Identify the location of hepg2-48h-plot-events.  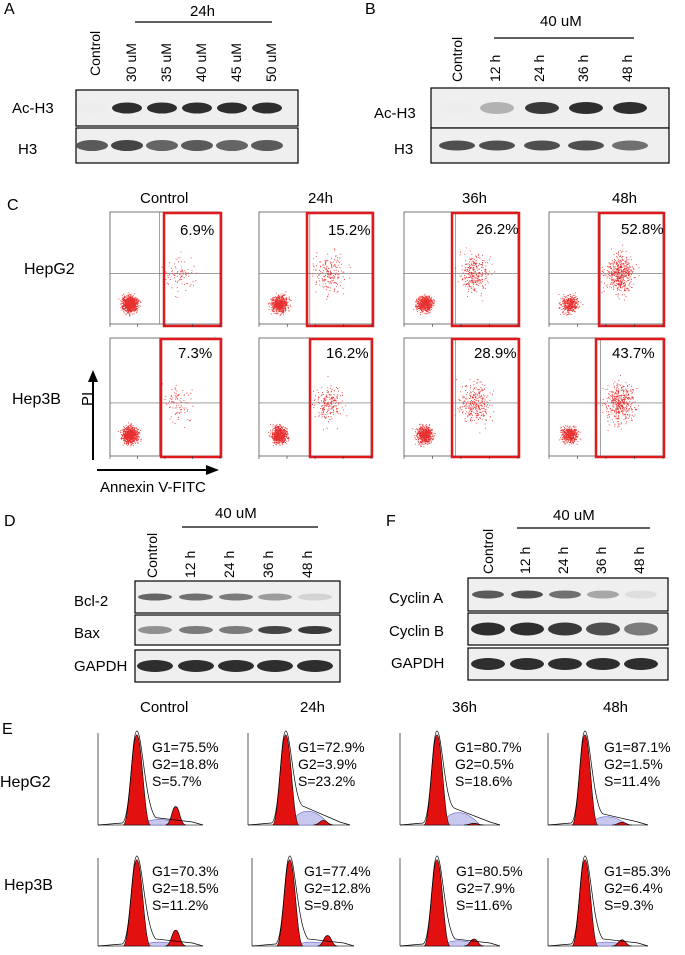
(599, 280).